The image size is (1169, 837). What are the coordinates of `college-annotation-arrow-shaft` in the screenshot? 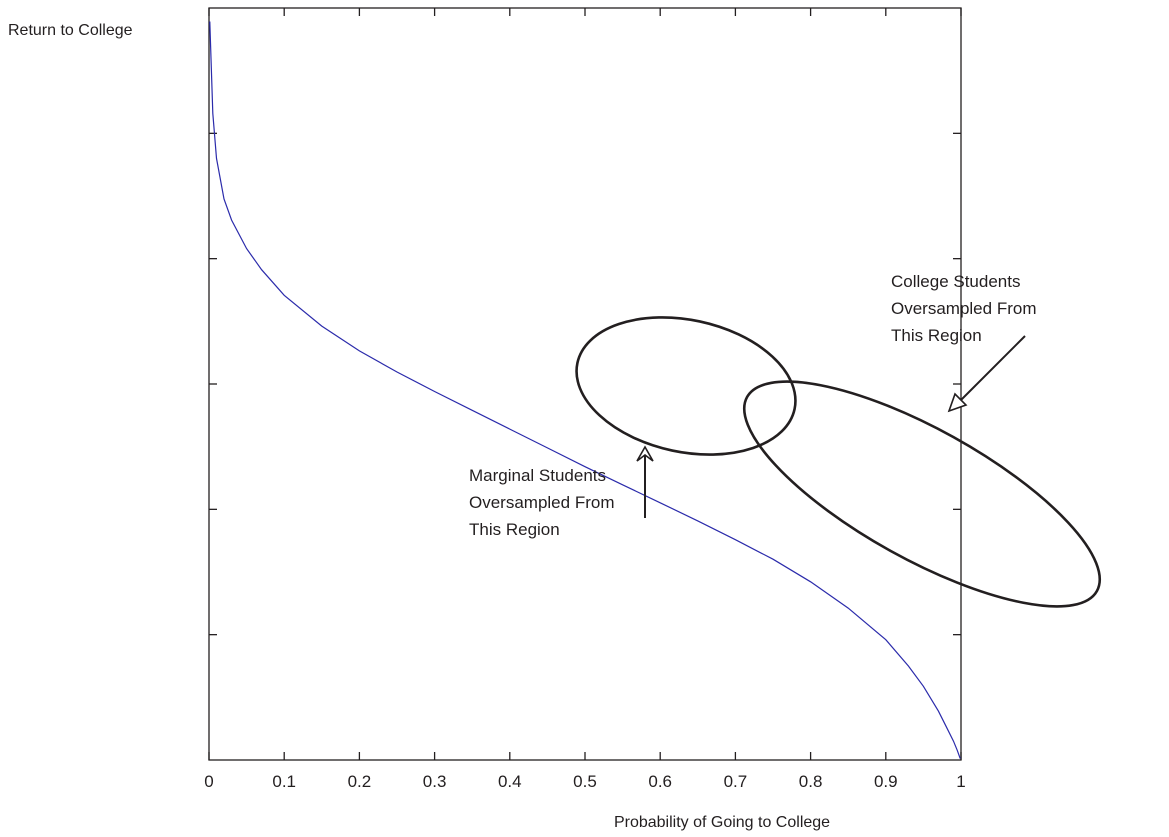 It's located at (989, 371).